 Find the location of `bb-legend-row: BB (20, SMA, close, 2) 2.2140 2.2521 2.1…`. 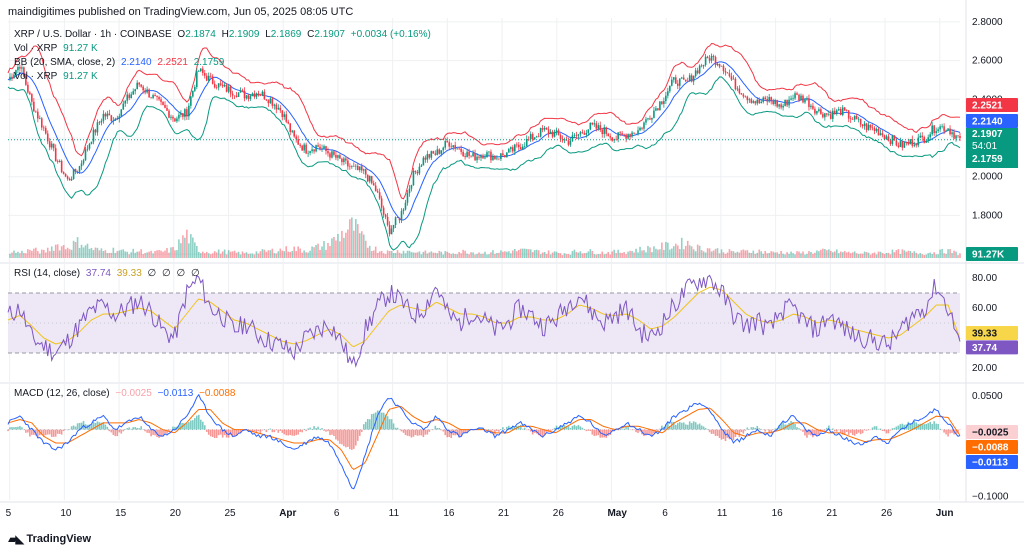

bb-legend-row: BB (20, SMA, close, 2) 2.2140 2.2521 2.1… is located at coordinates (120, 62).